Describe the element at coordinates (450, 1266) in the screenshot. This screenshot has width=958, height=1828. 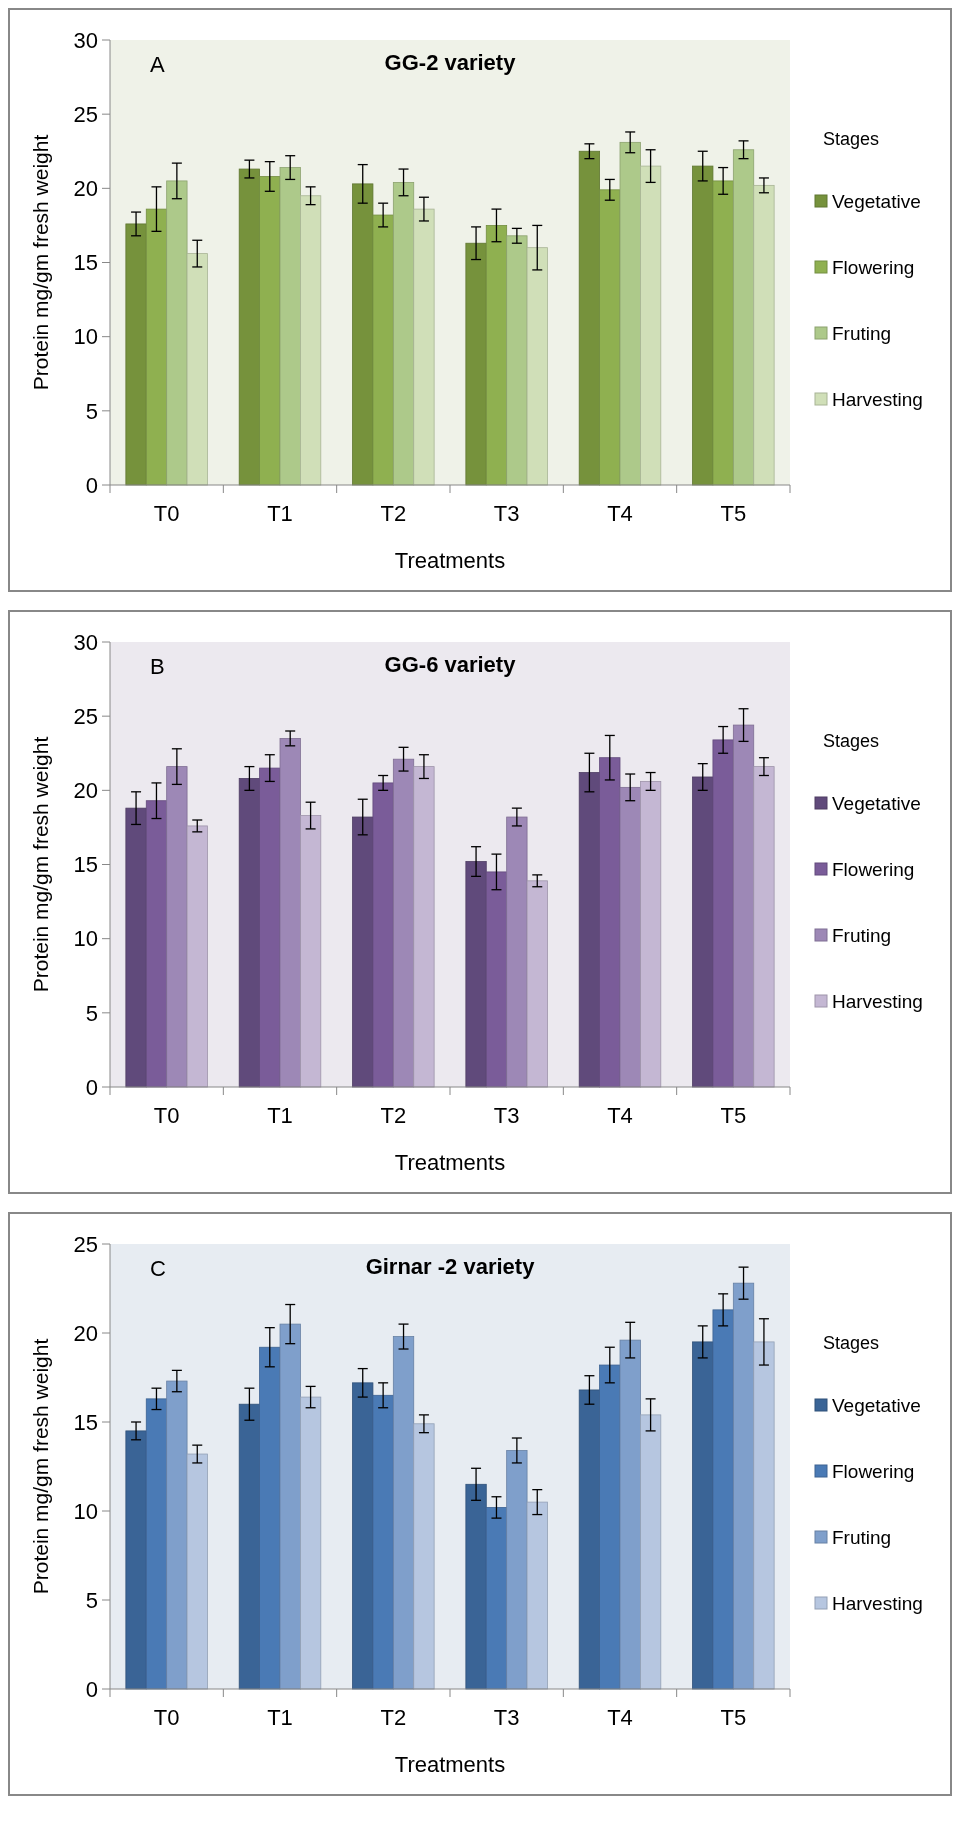
I see `text: Girnar -2 variety` at that location.